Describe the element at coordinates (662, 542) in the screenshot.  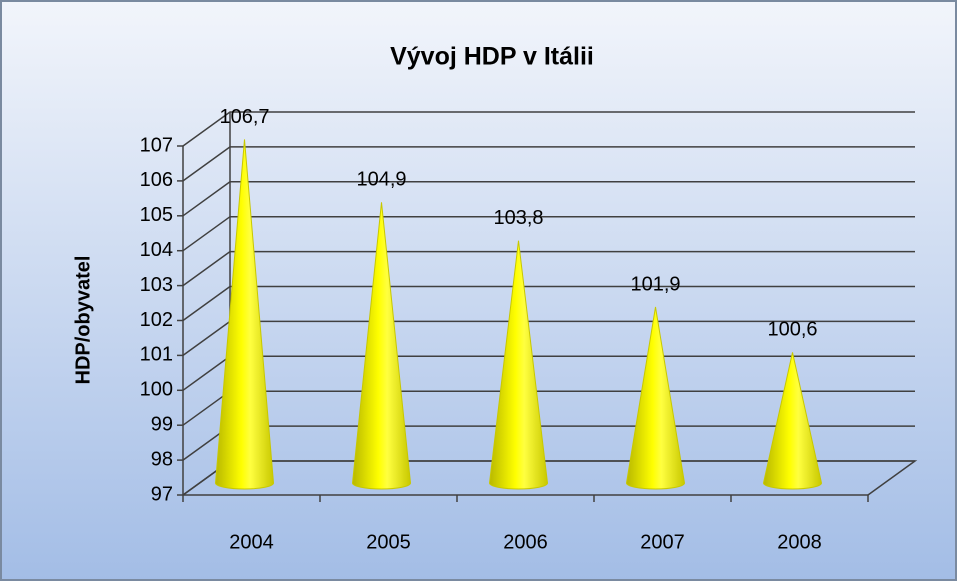
I see `x-tick-label: 2007` at that location.